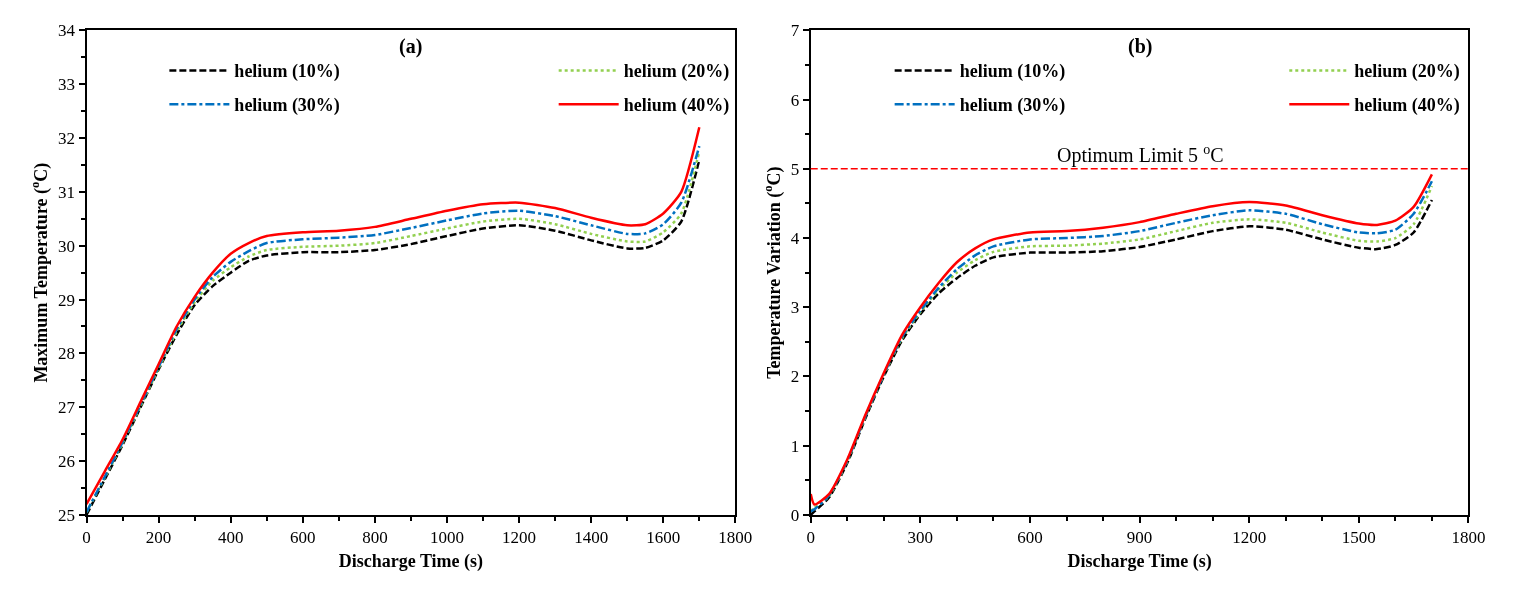  Describe the element at coordinates (1140, 155) in the screenshot. I see `ref-line-label: Optimum Limit 5 $^{o}$C` at that location.